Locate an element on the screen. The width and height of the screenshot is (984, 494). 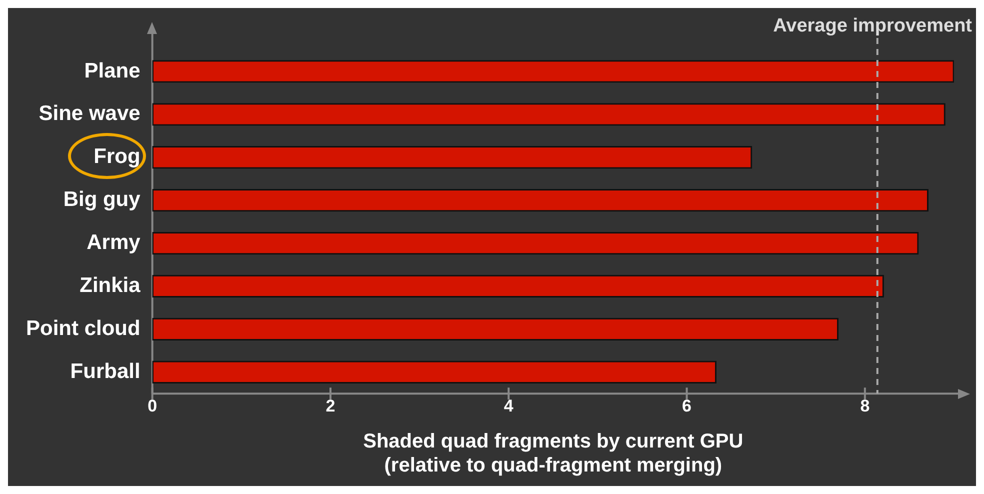
y-tick-label: Zinkia is located at coordinates (110, 286).